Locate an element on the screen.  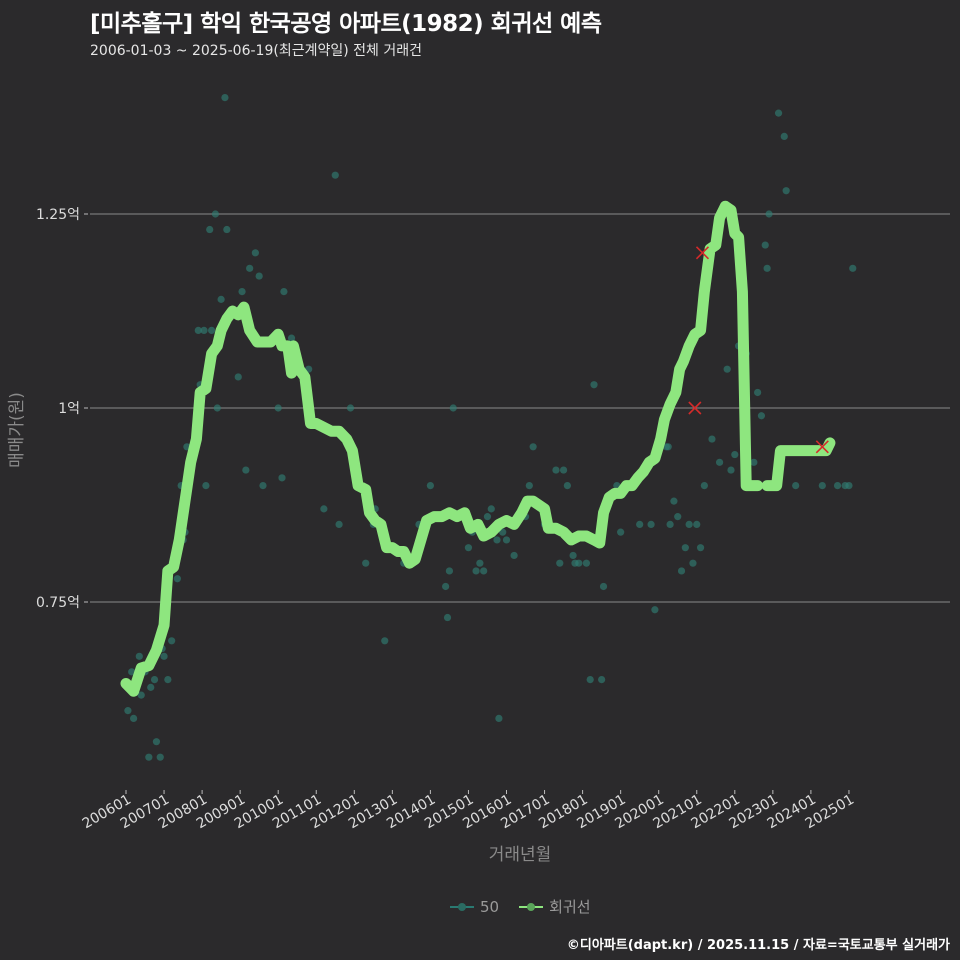
y-tick-label: 1억 is located at coordinates (69, 409).